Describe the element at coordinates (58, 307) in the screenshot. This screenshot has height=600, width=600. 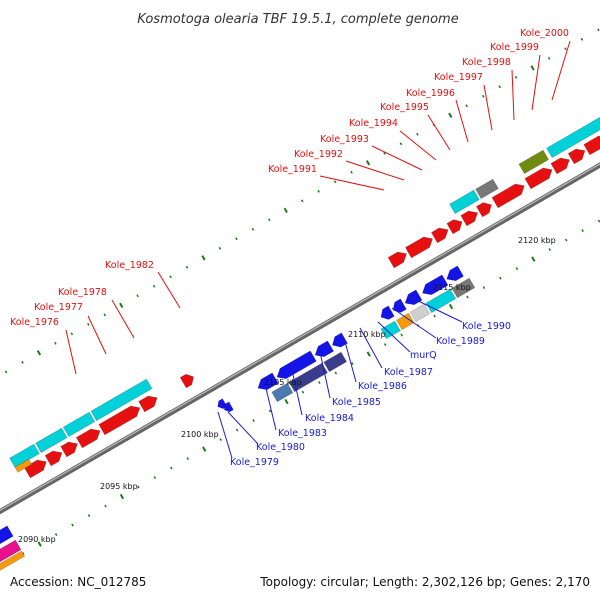
I see `gene-label-kole-1977: Kole_1977` at that location.